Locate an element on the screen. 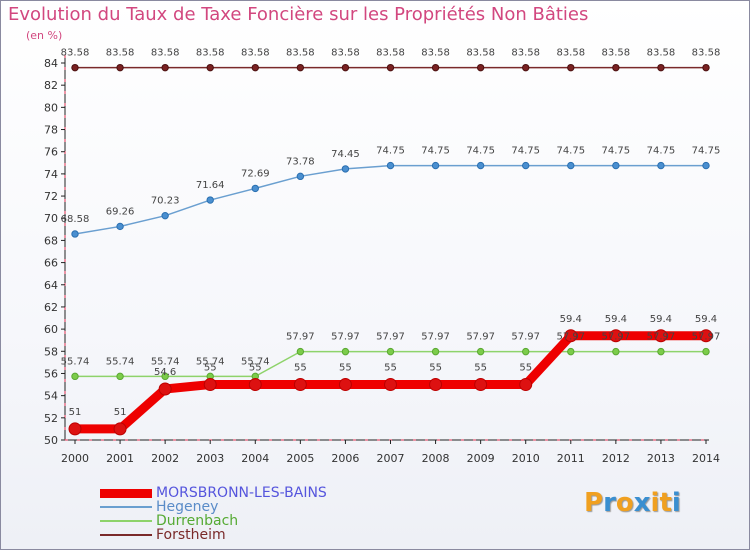  y-tick-label: 66 is located at coordinates (51, 263).